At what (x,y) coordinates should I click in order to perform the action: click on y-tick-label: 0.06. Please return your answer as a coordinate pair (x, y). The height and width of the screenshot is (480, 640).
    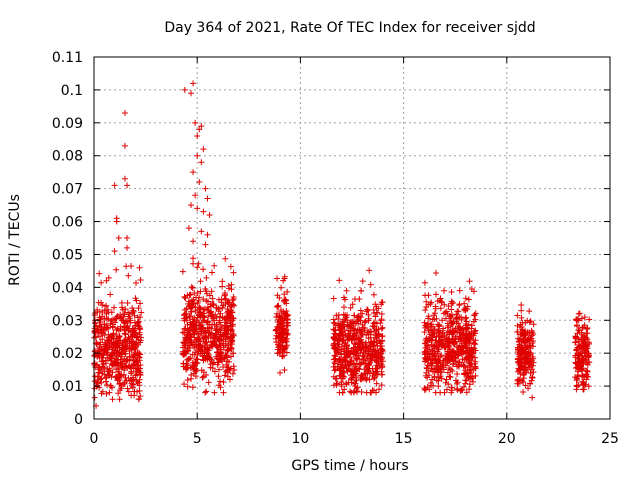
    Looking at the image, I should click on (67, 223).